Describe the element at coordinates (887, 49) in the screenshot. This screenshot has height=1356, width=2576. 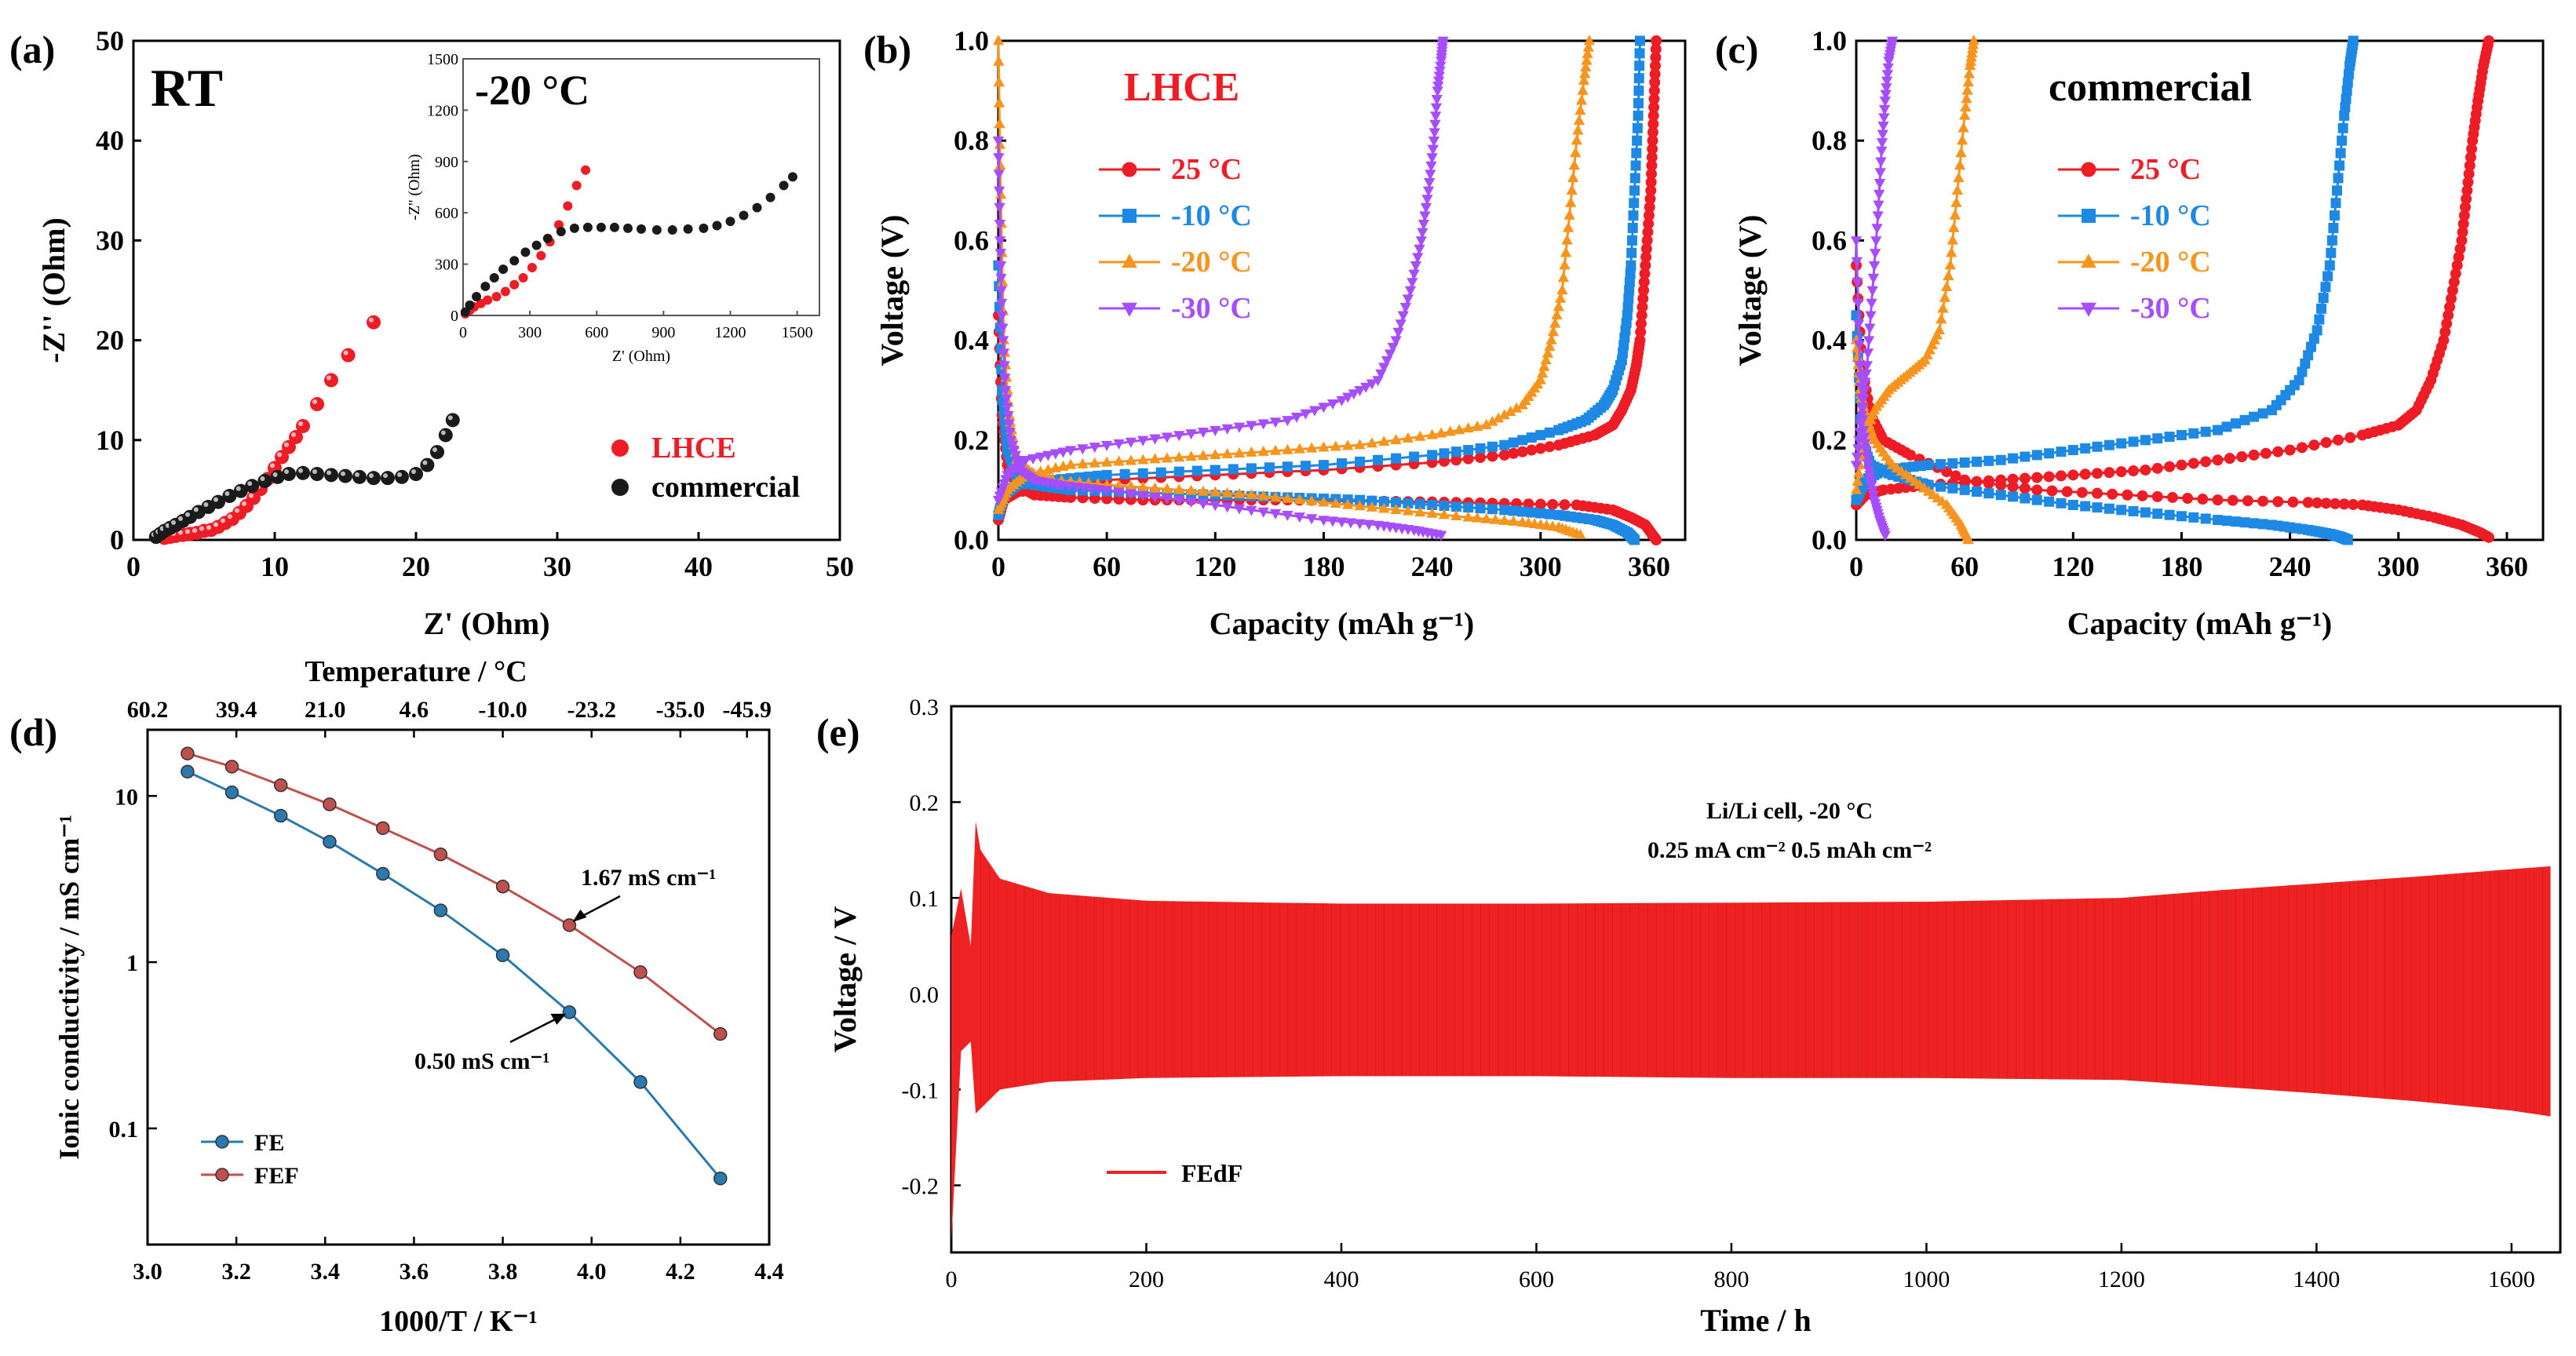
I see `panel-label-b: (b)` at that location.